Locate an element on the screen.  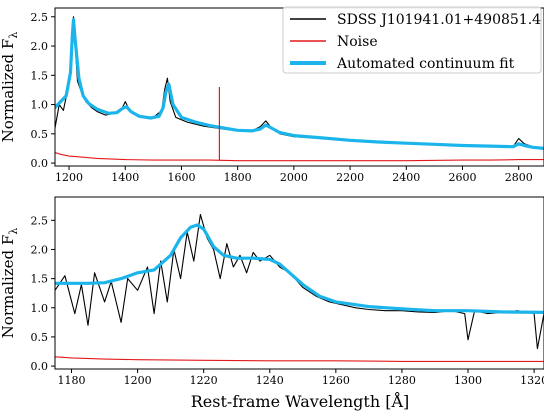
bottom-panel-y-axis-label: Normalized Fλ is located at coordinates (10, 283).